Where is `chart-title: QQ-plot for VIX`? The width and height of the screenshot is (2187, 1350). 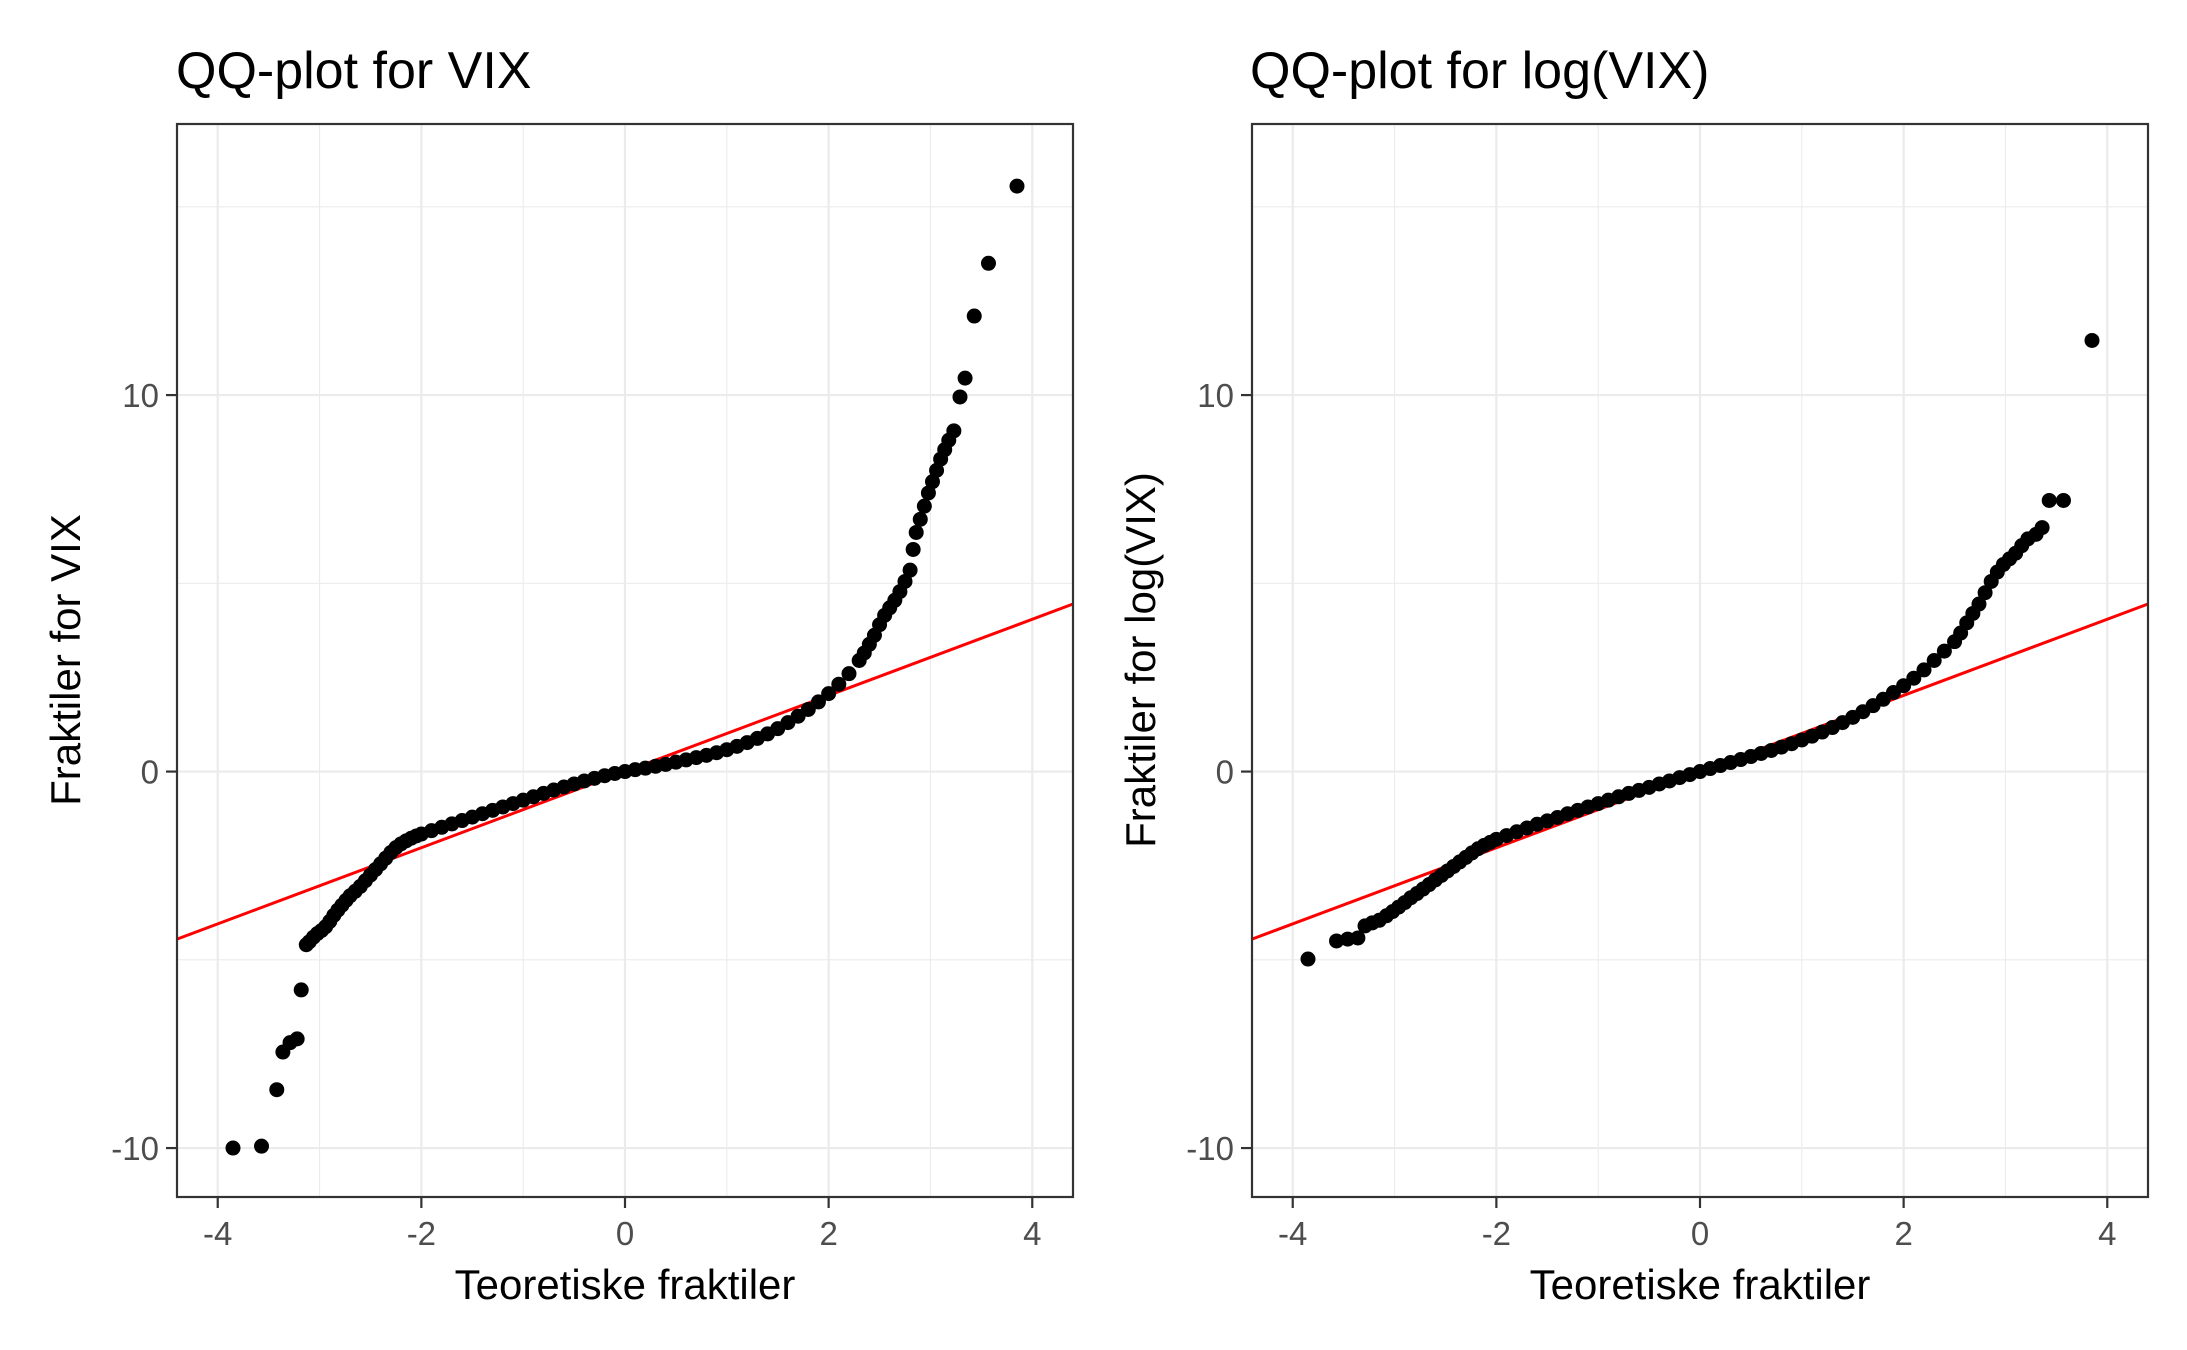 chart-title: QQ-plot for VIX is located at coordinates (353, 71).